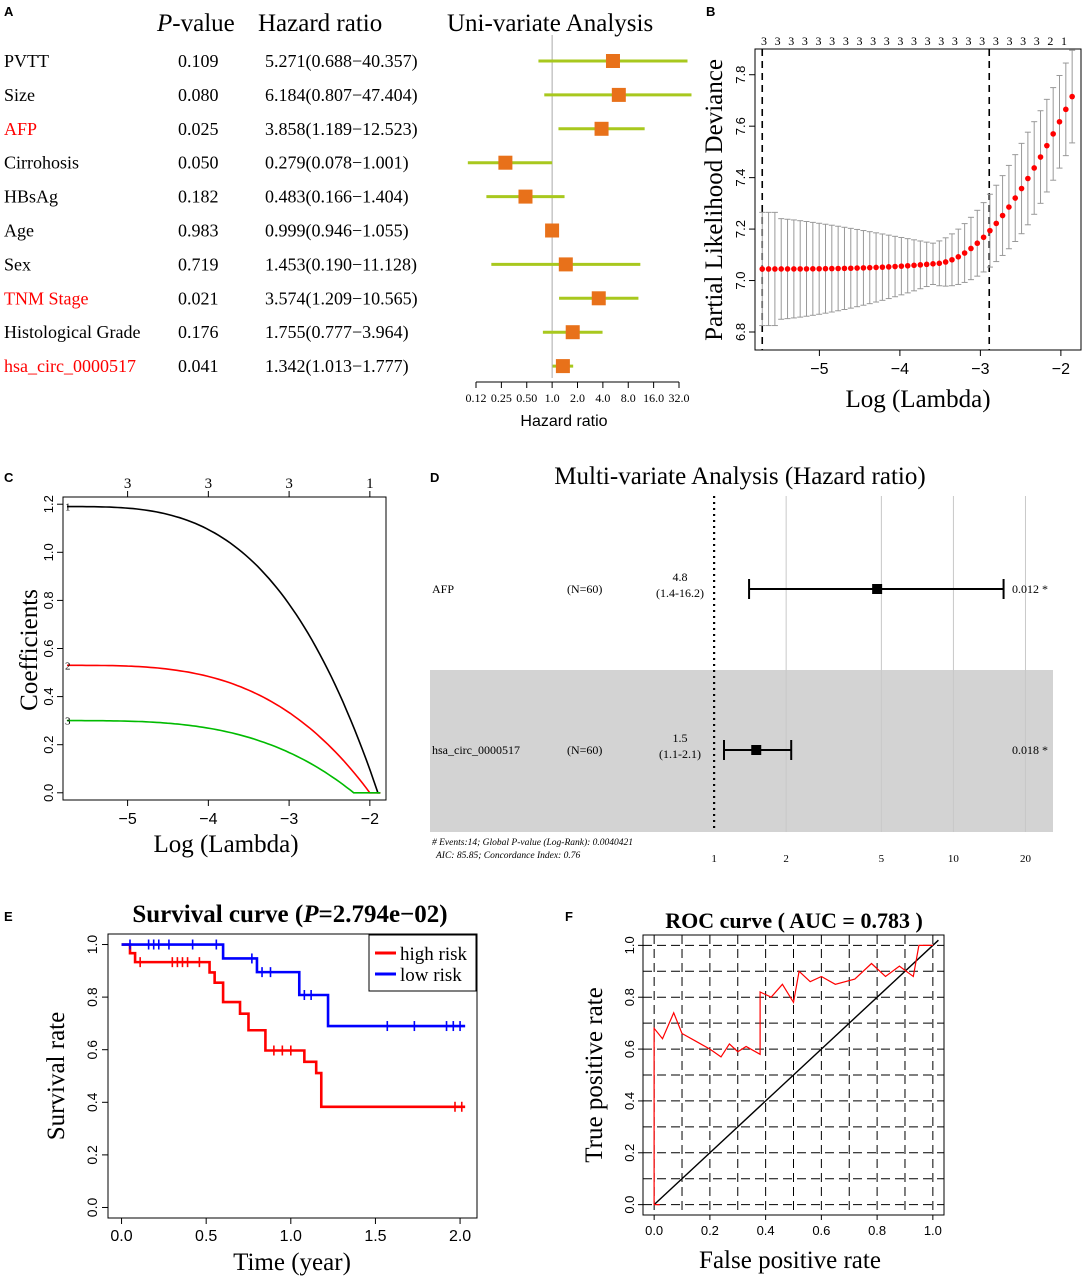 The height and width of the screenshot is (1278, 1084). I want to click on y-axis-label: Partial Likelihood Deviance, so click(714, 200).